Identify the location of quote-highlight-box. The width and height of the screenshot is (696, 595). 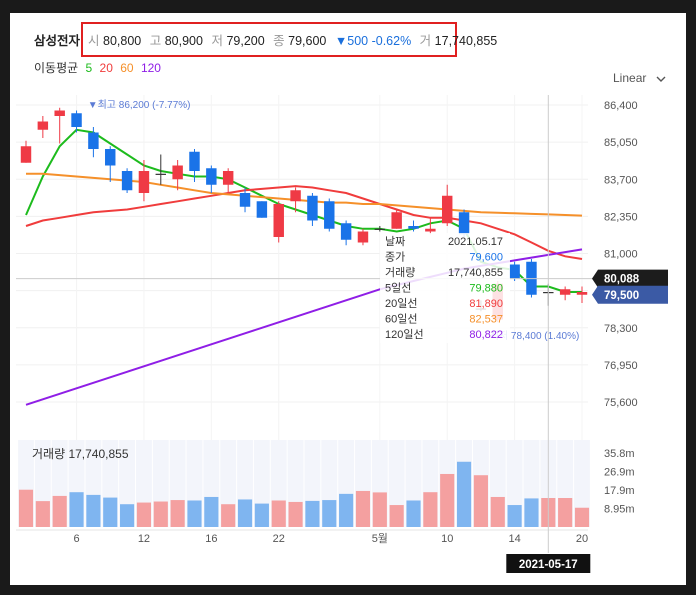
(269, 39).